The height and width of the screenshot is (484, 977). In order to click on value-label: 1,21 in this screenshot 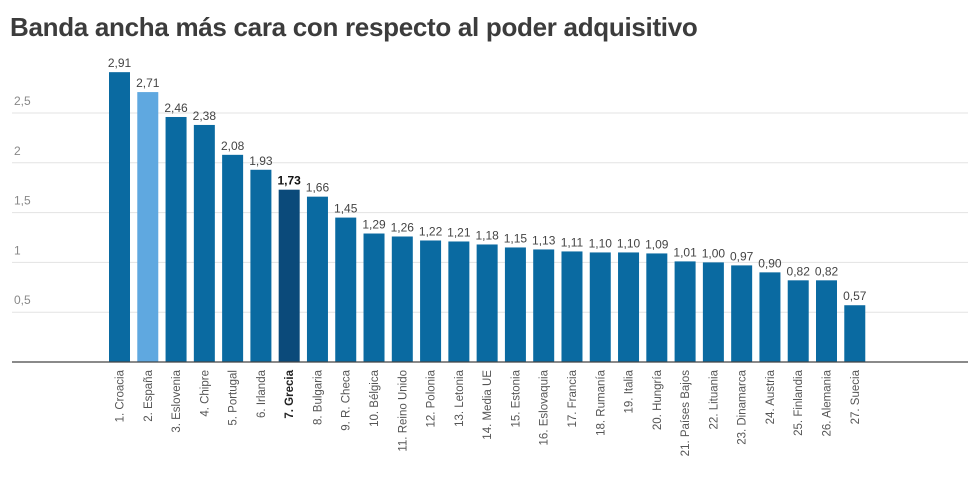, I will do `click(459, 232)`.